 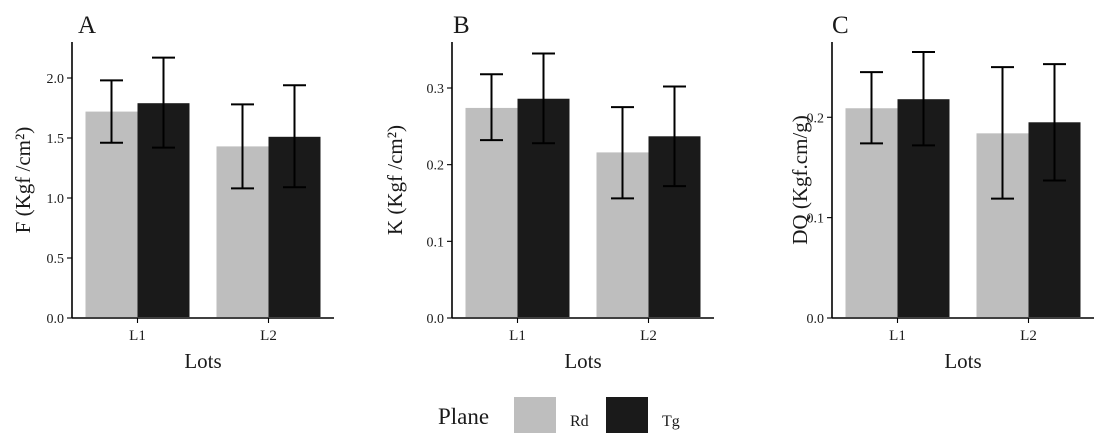 What do you see at coordinates (87, 25) in the screenshot?
I see `panel-label: A` at bounding box center [87, 25].